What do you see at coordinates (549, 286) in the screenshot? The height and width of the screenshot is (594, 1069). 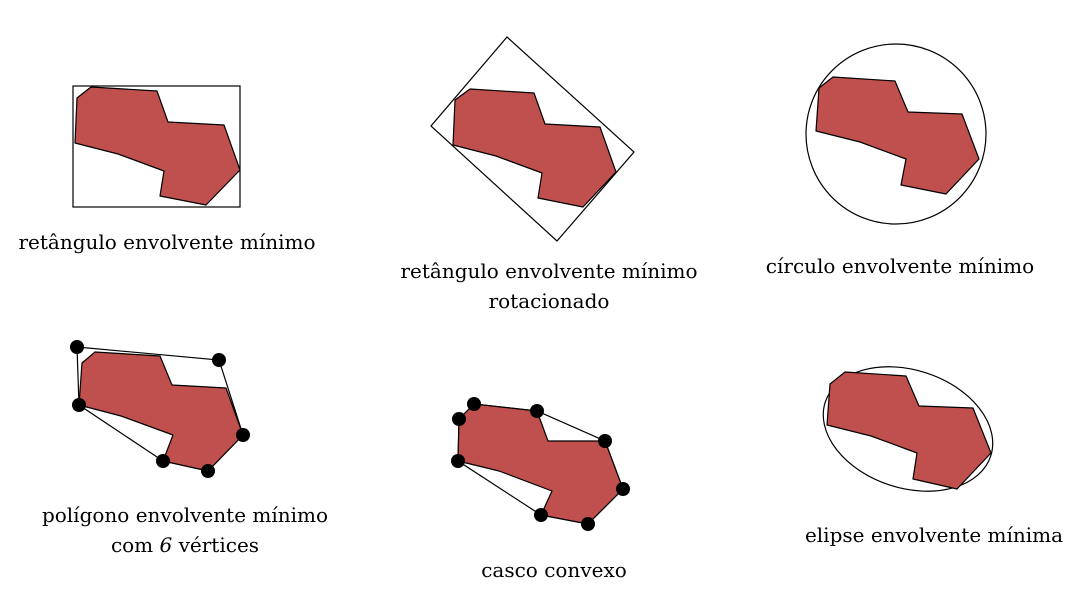 I see `caption-rotated-rectangle: retângulo envolvente mínimo rotacionado` at bounding box center [549, 286].